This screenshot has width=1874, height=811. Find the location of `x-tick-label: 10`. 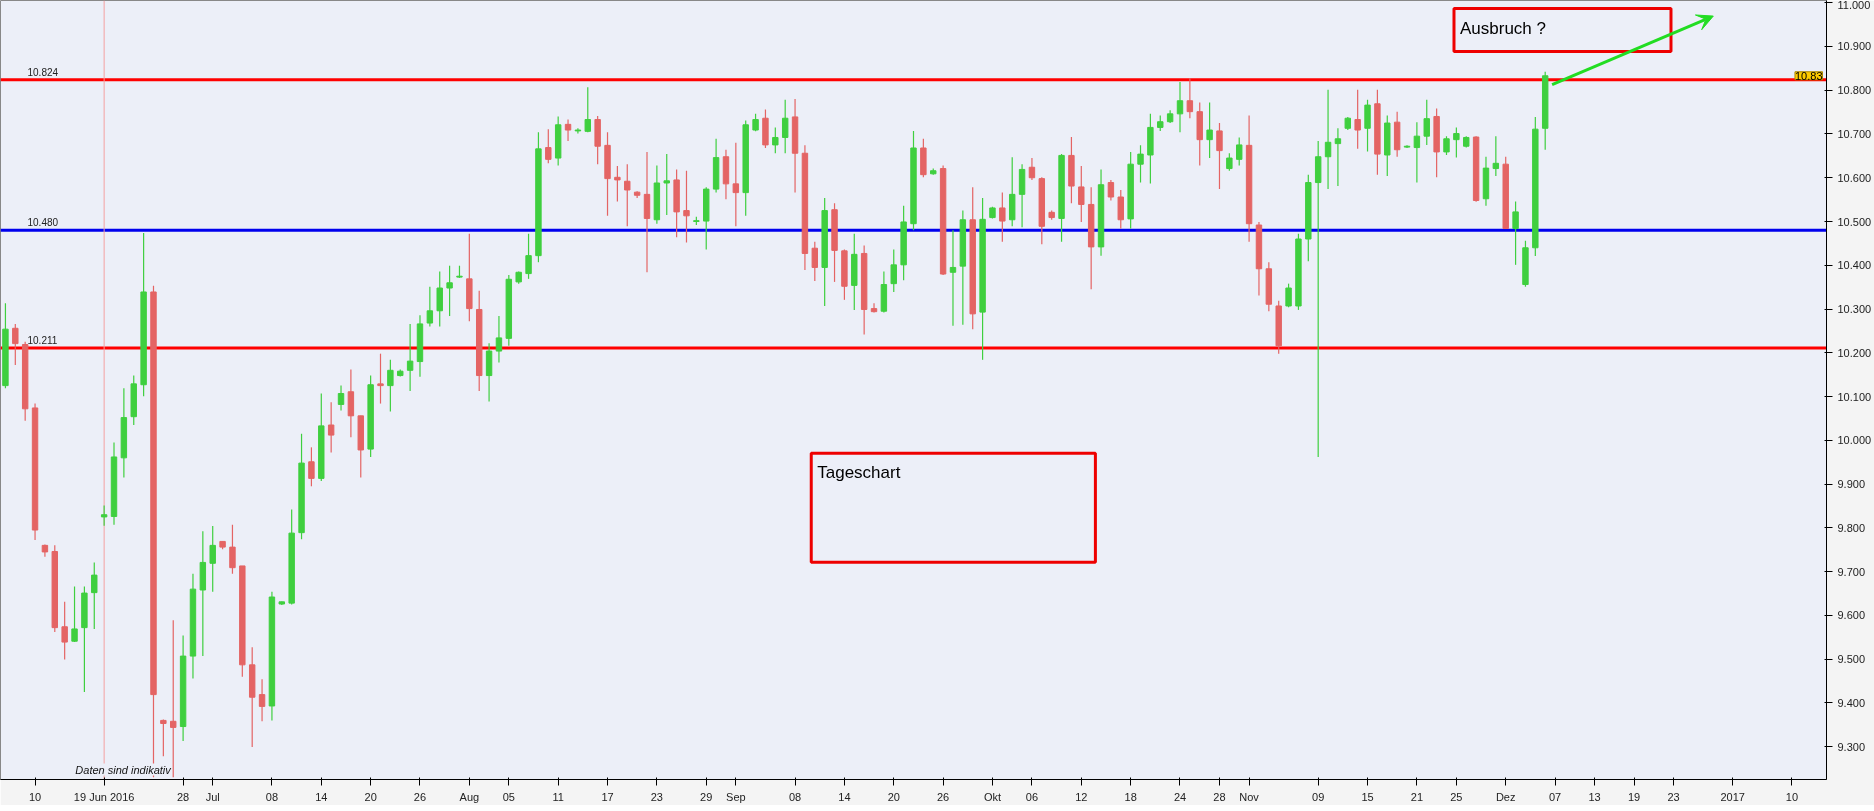

x-tick-label: 10 is located at coordinates (35, 796).